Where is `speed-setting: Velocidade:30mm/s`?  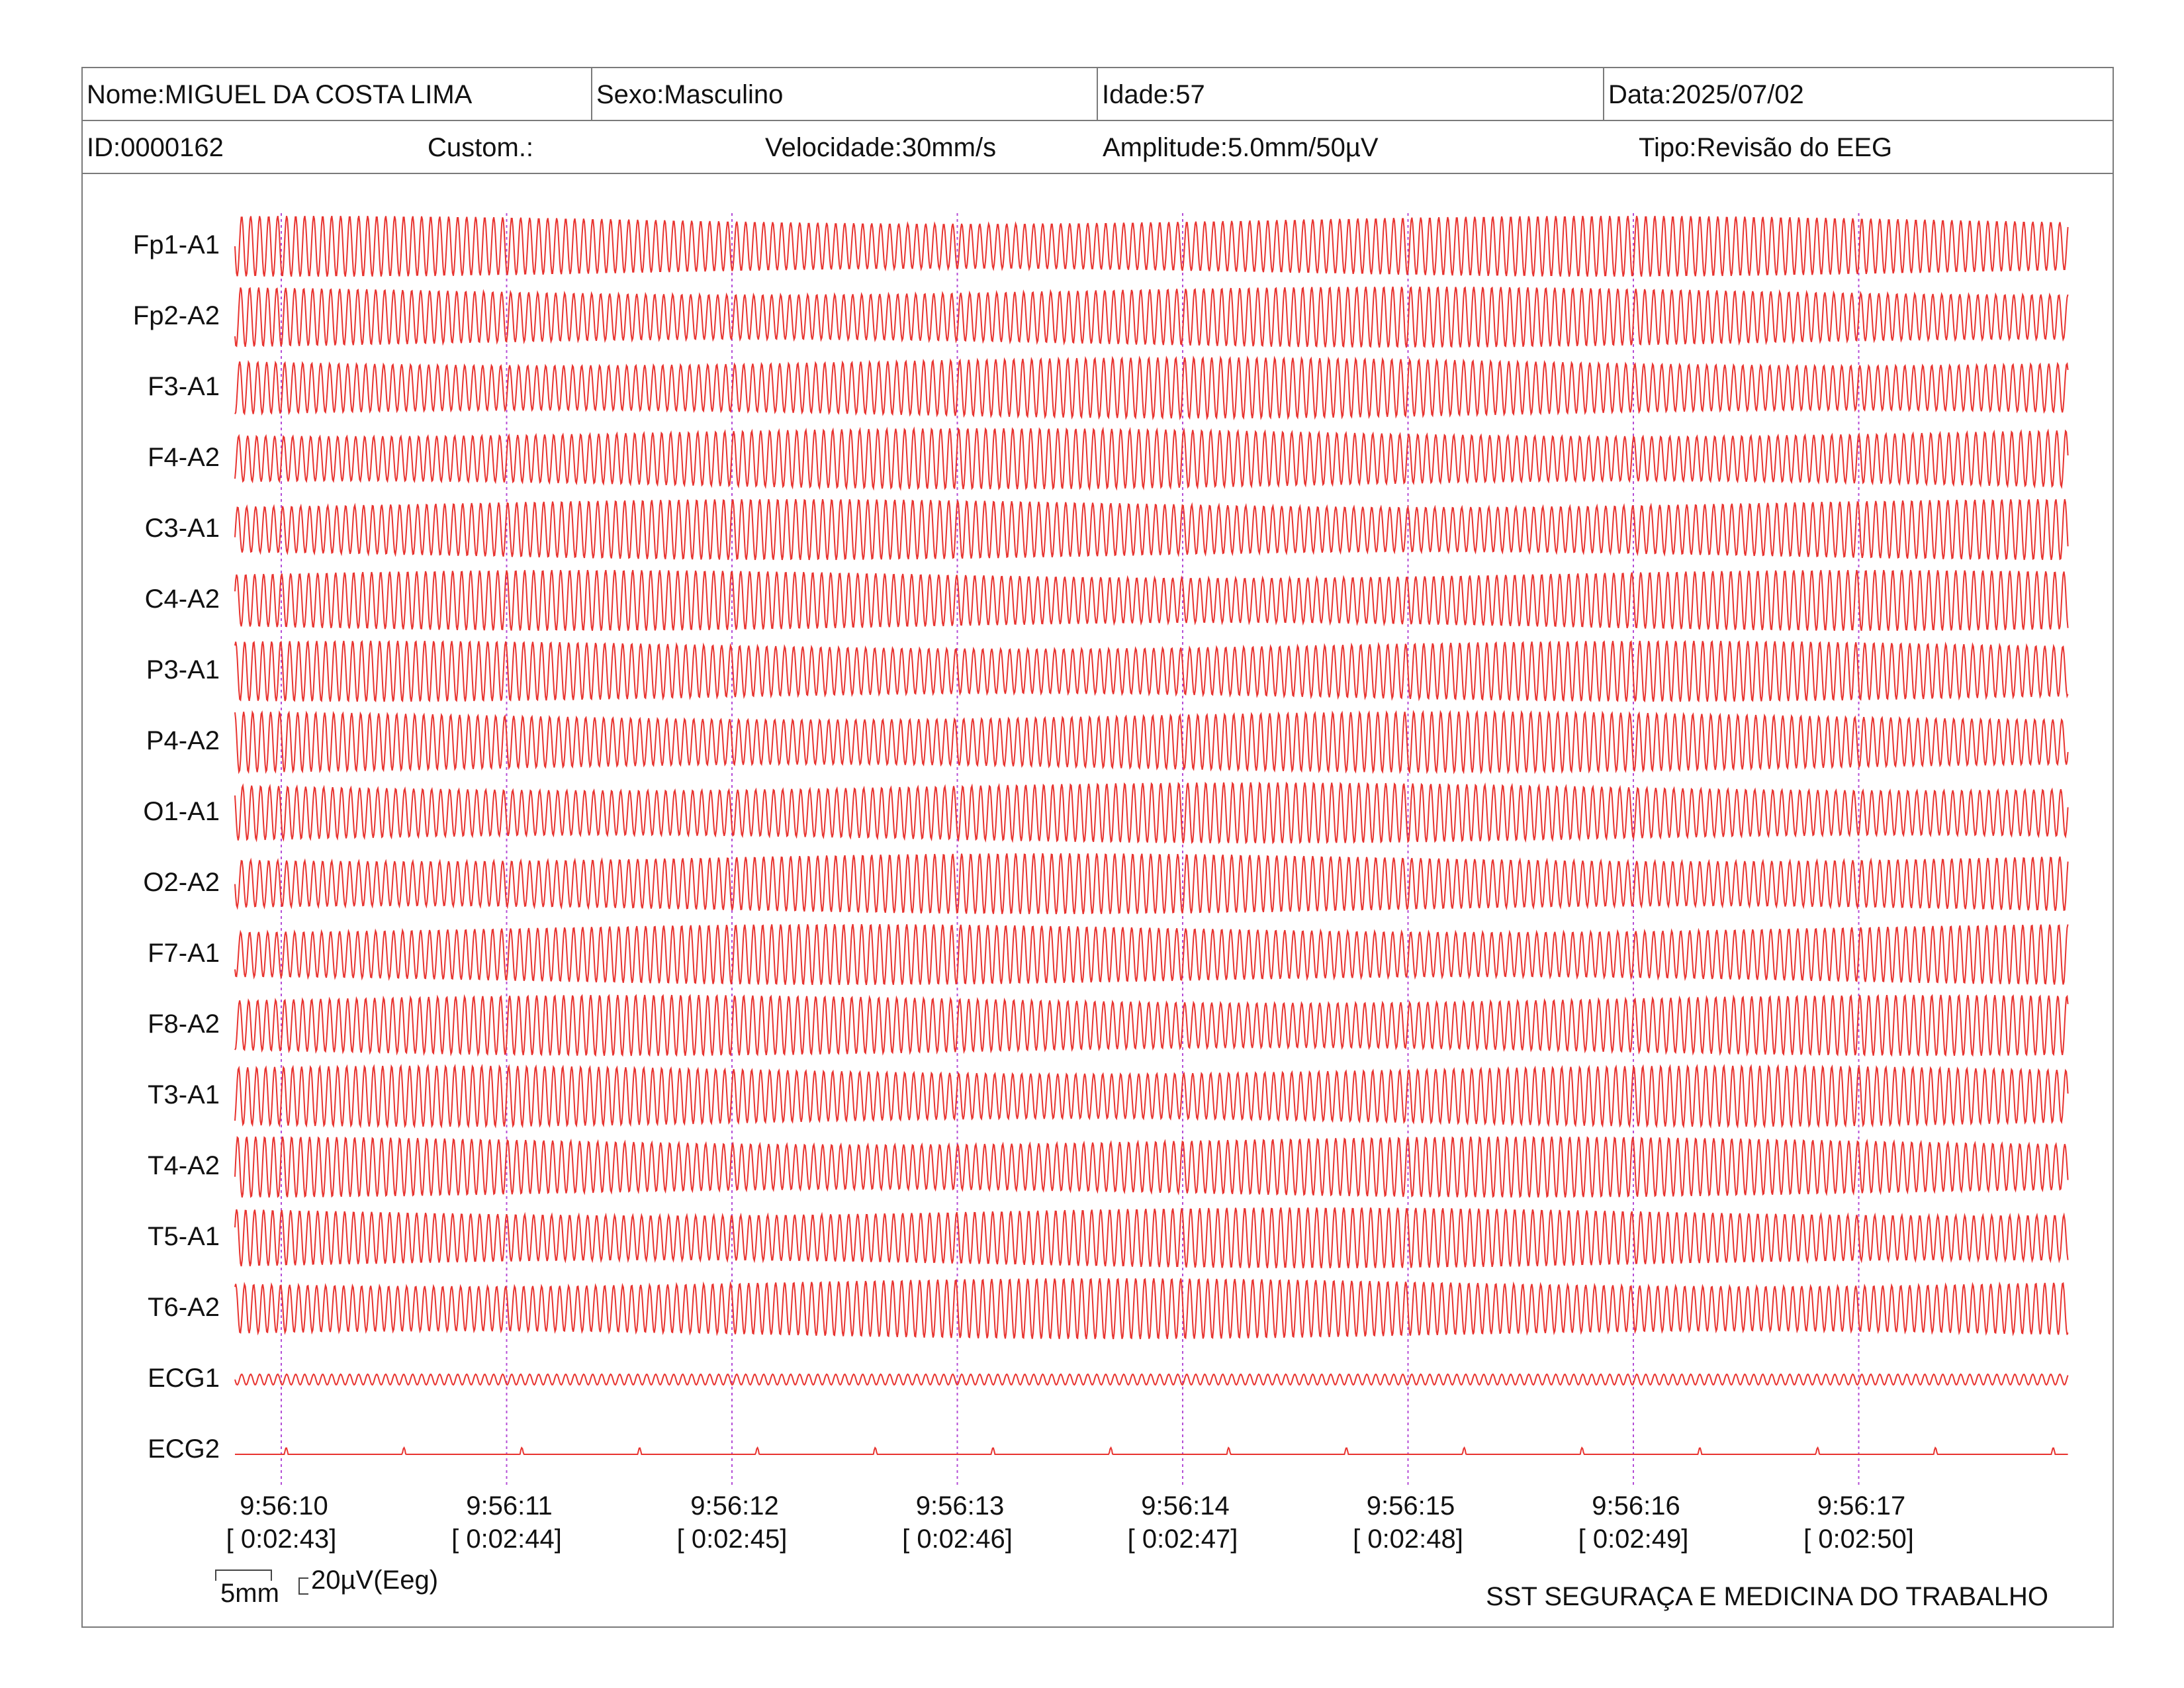
speed-setting: Velocidade:30mm/s is located at coordinates (881, 147).